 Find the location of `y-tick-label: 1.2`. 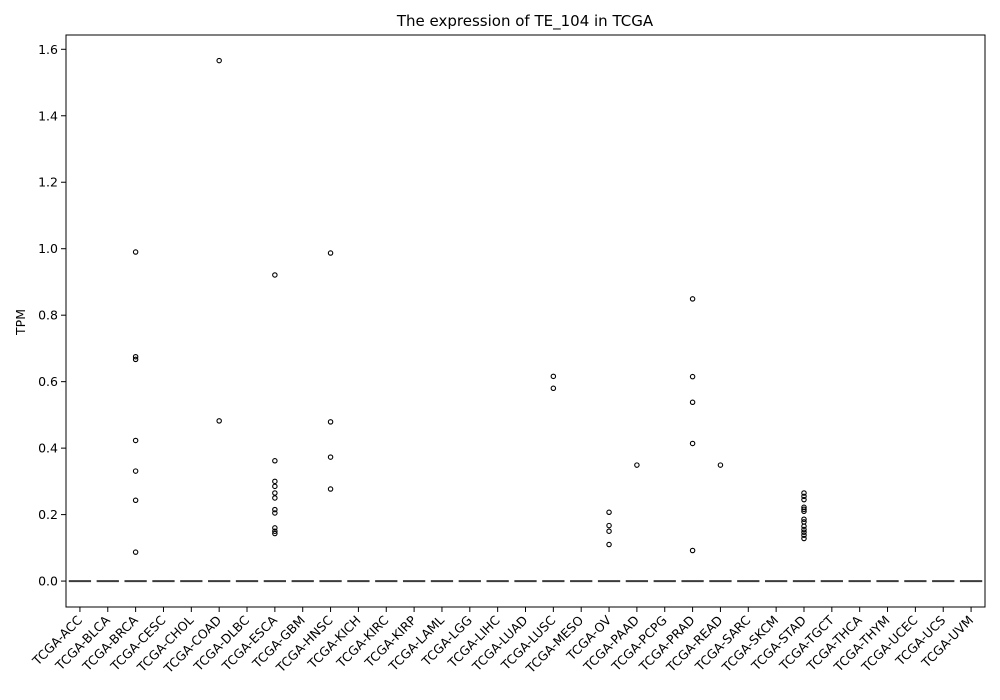

y-tick-label: 1.2 is located at coordinates (48, 182).